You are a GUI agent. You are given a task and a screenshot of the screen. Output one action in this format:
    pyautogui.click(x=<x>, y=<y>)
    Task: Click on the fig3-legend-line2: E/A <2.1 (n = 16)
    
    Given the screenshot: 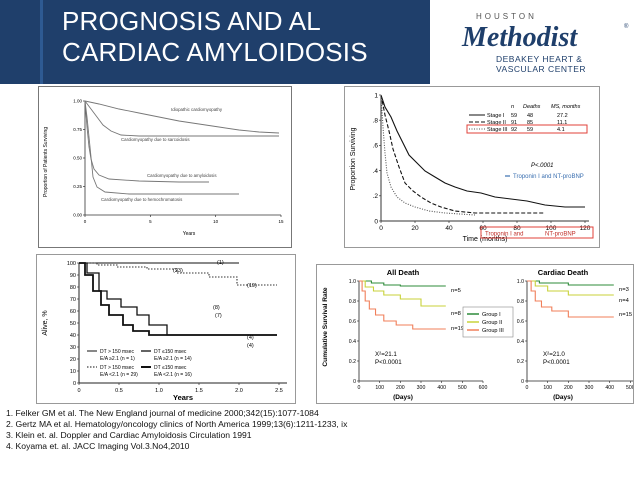 What is the action you would take?
    pyautogui.click(x=173, y=375)
    